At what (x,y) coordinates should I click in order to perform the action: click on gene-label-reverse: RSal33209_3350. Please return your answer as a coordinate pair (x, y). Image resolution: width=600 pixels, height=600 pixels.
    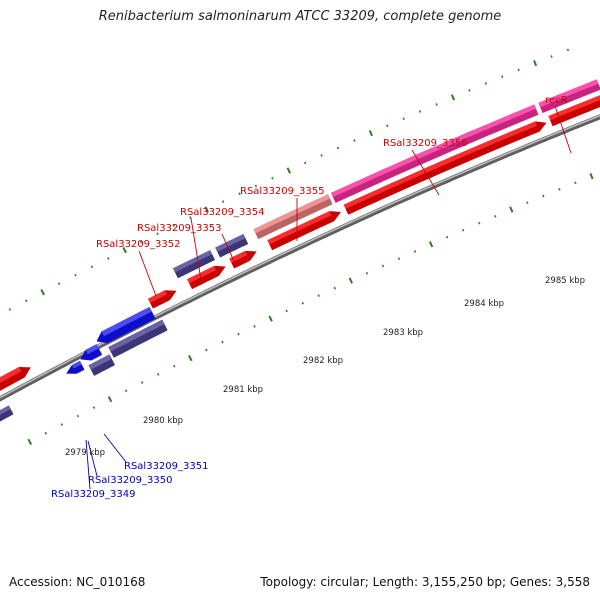
    Looking at the image, I should click on (130, 480).